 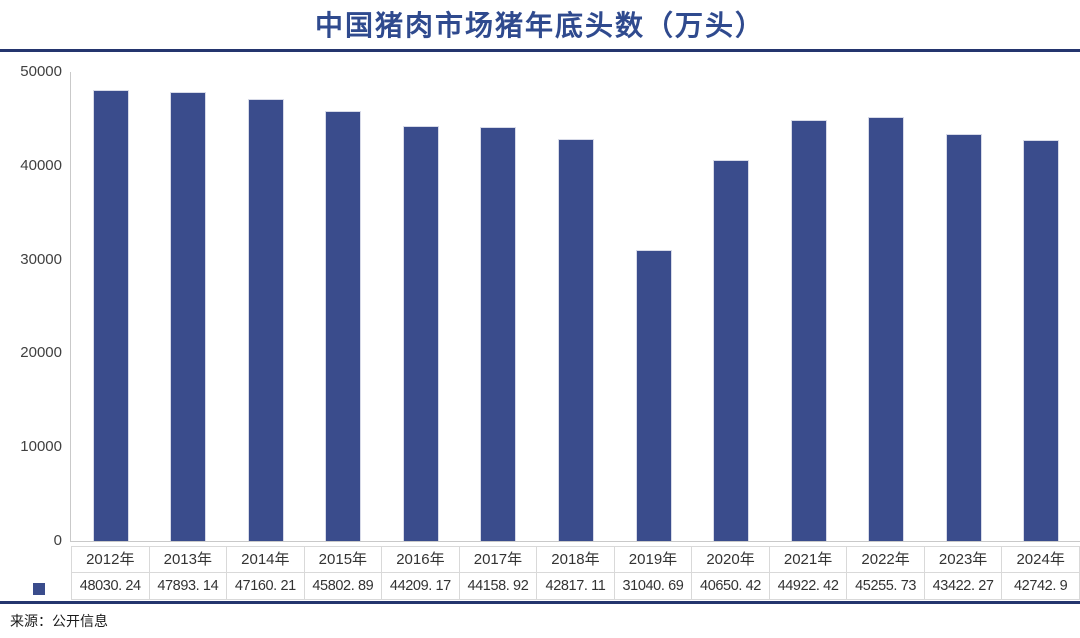 I want to click on table-year-header: 2013年, so click(x=188, y=560).